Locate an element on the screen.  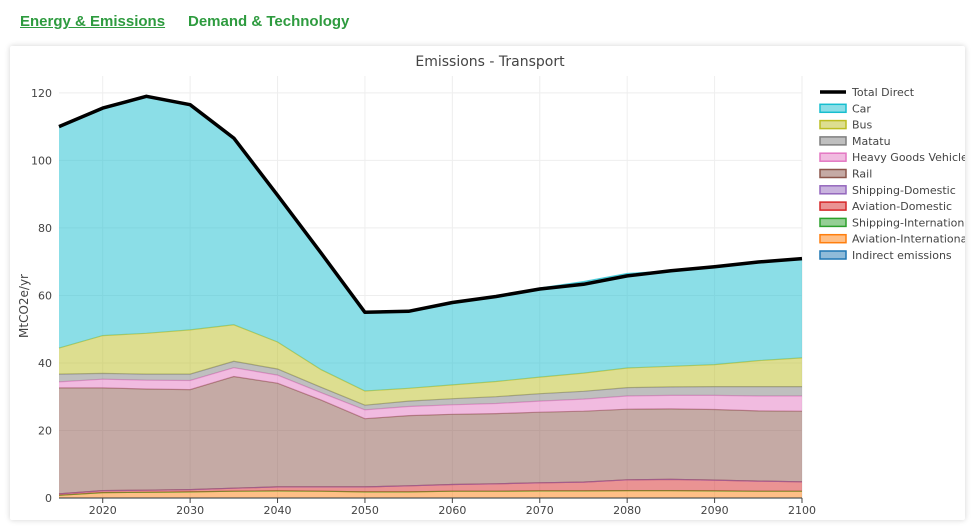
area-heavy-goods-vehicles is located at coordinates (430, 393).